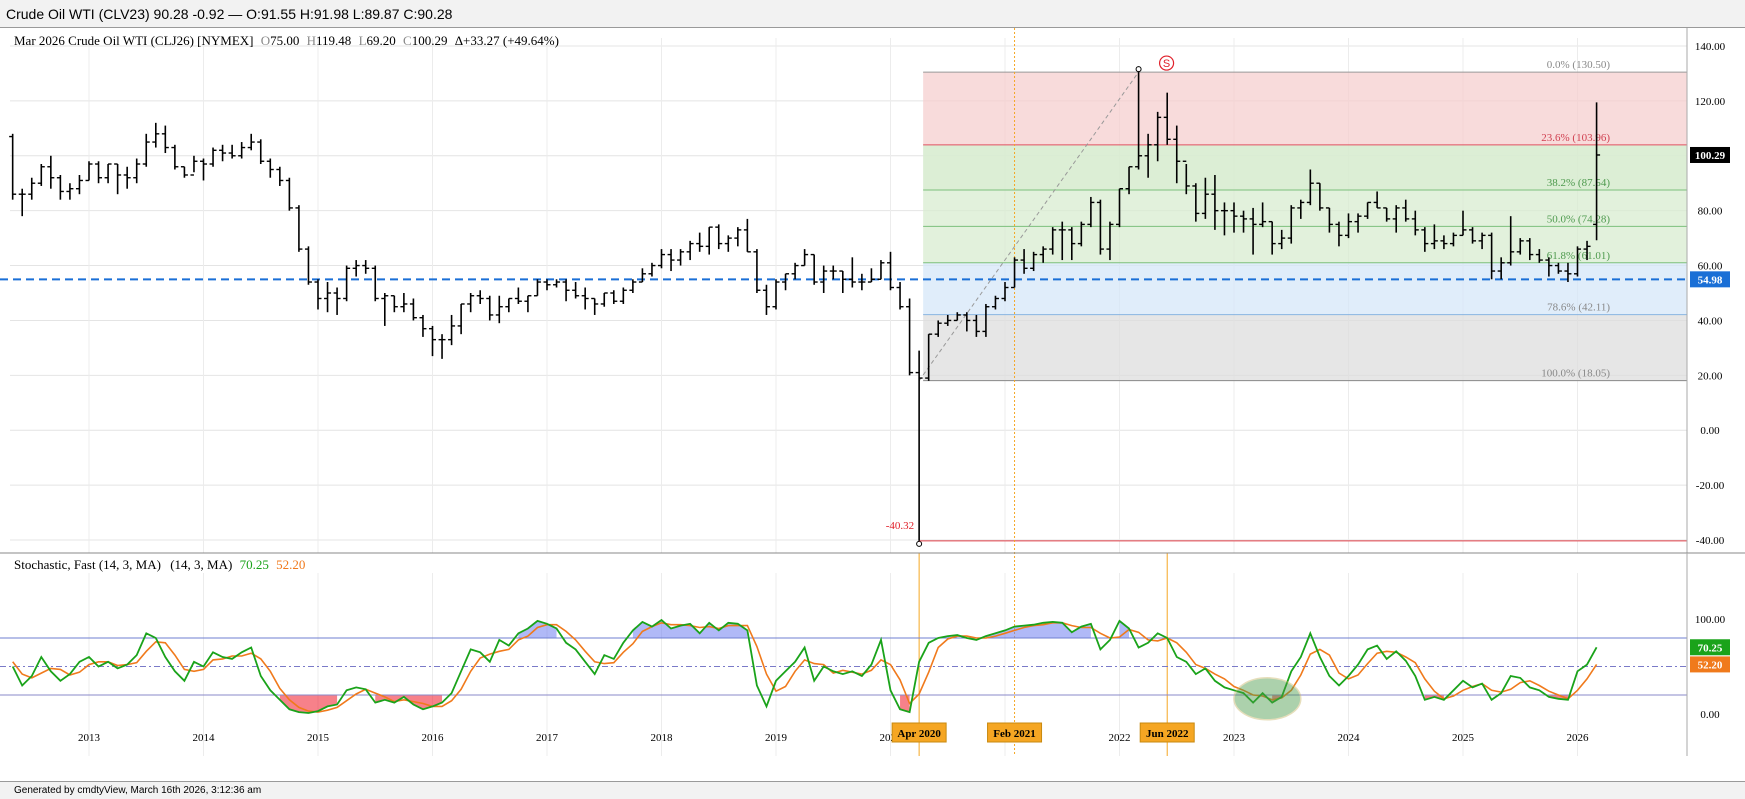 The width and height of the screenshot is (1745, 799). Describe the element at coordinates (1043, 732) in the screenshot. I see `event-marker-labels: Apr 2020 Feb 2021 Jun 2022` at that location.